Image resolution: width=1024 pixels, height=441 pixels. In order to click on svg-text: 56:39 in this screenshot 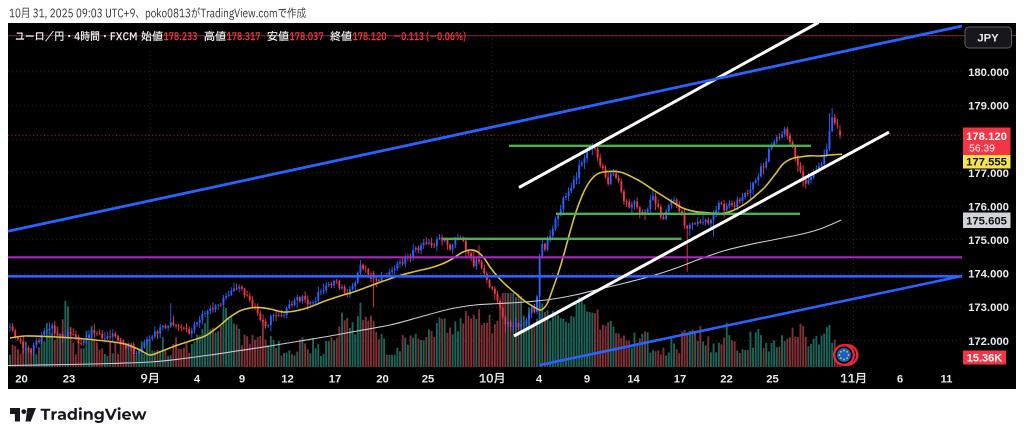, I will do `click(982, 149)`.